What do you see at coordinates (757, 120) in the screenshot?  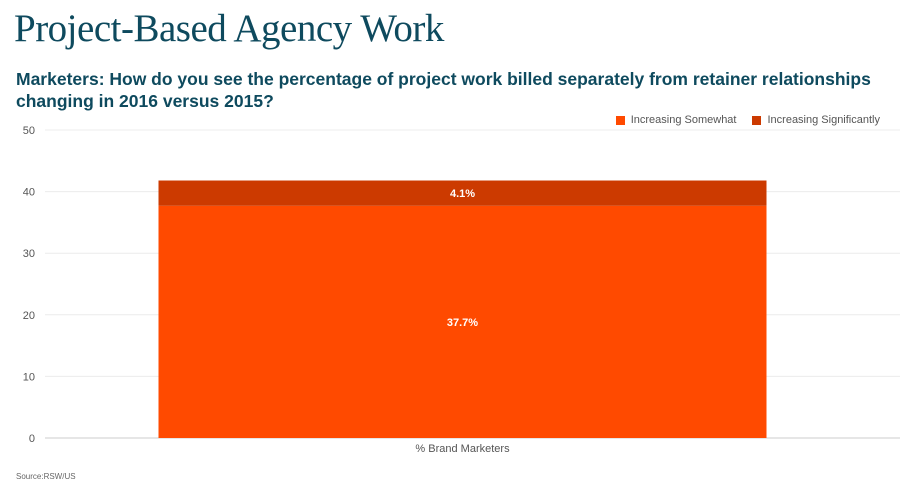 I see `legend-swatch-significantly` at bounding box center [757, 120].